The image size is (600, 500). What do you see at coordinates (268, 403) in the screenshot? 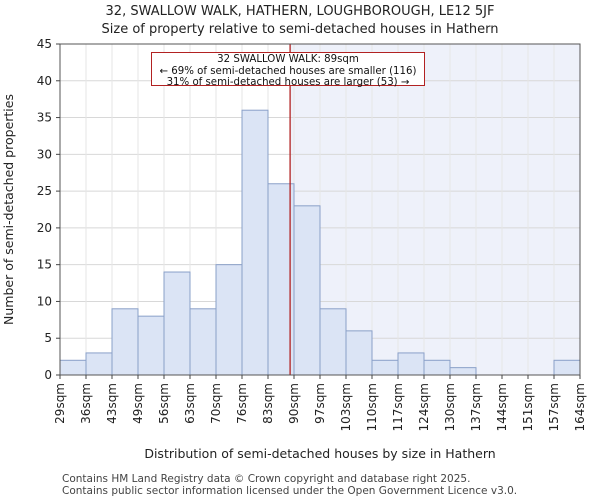
I see `x-tick-label: 83sqm` at bounding box center [268, 403].